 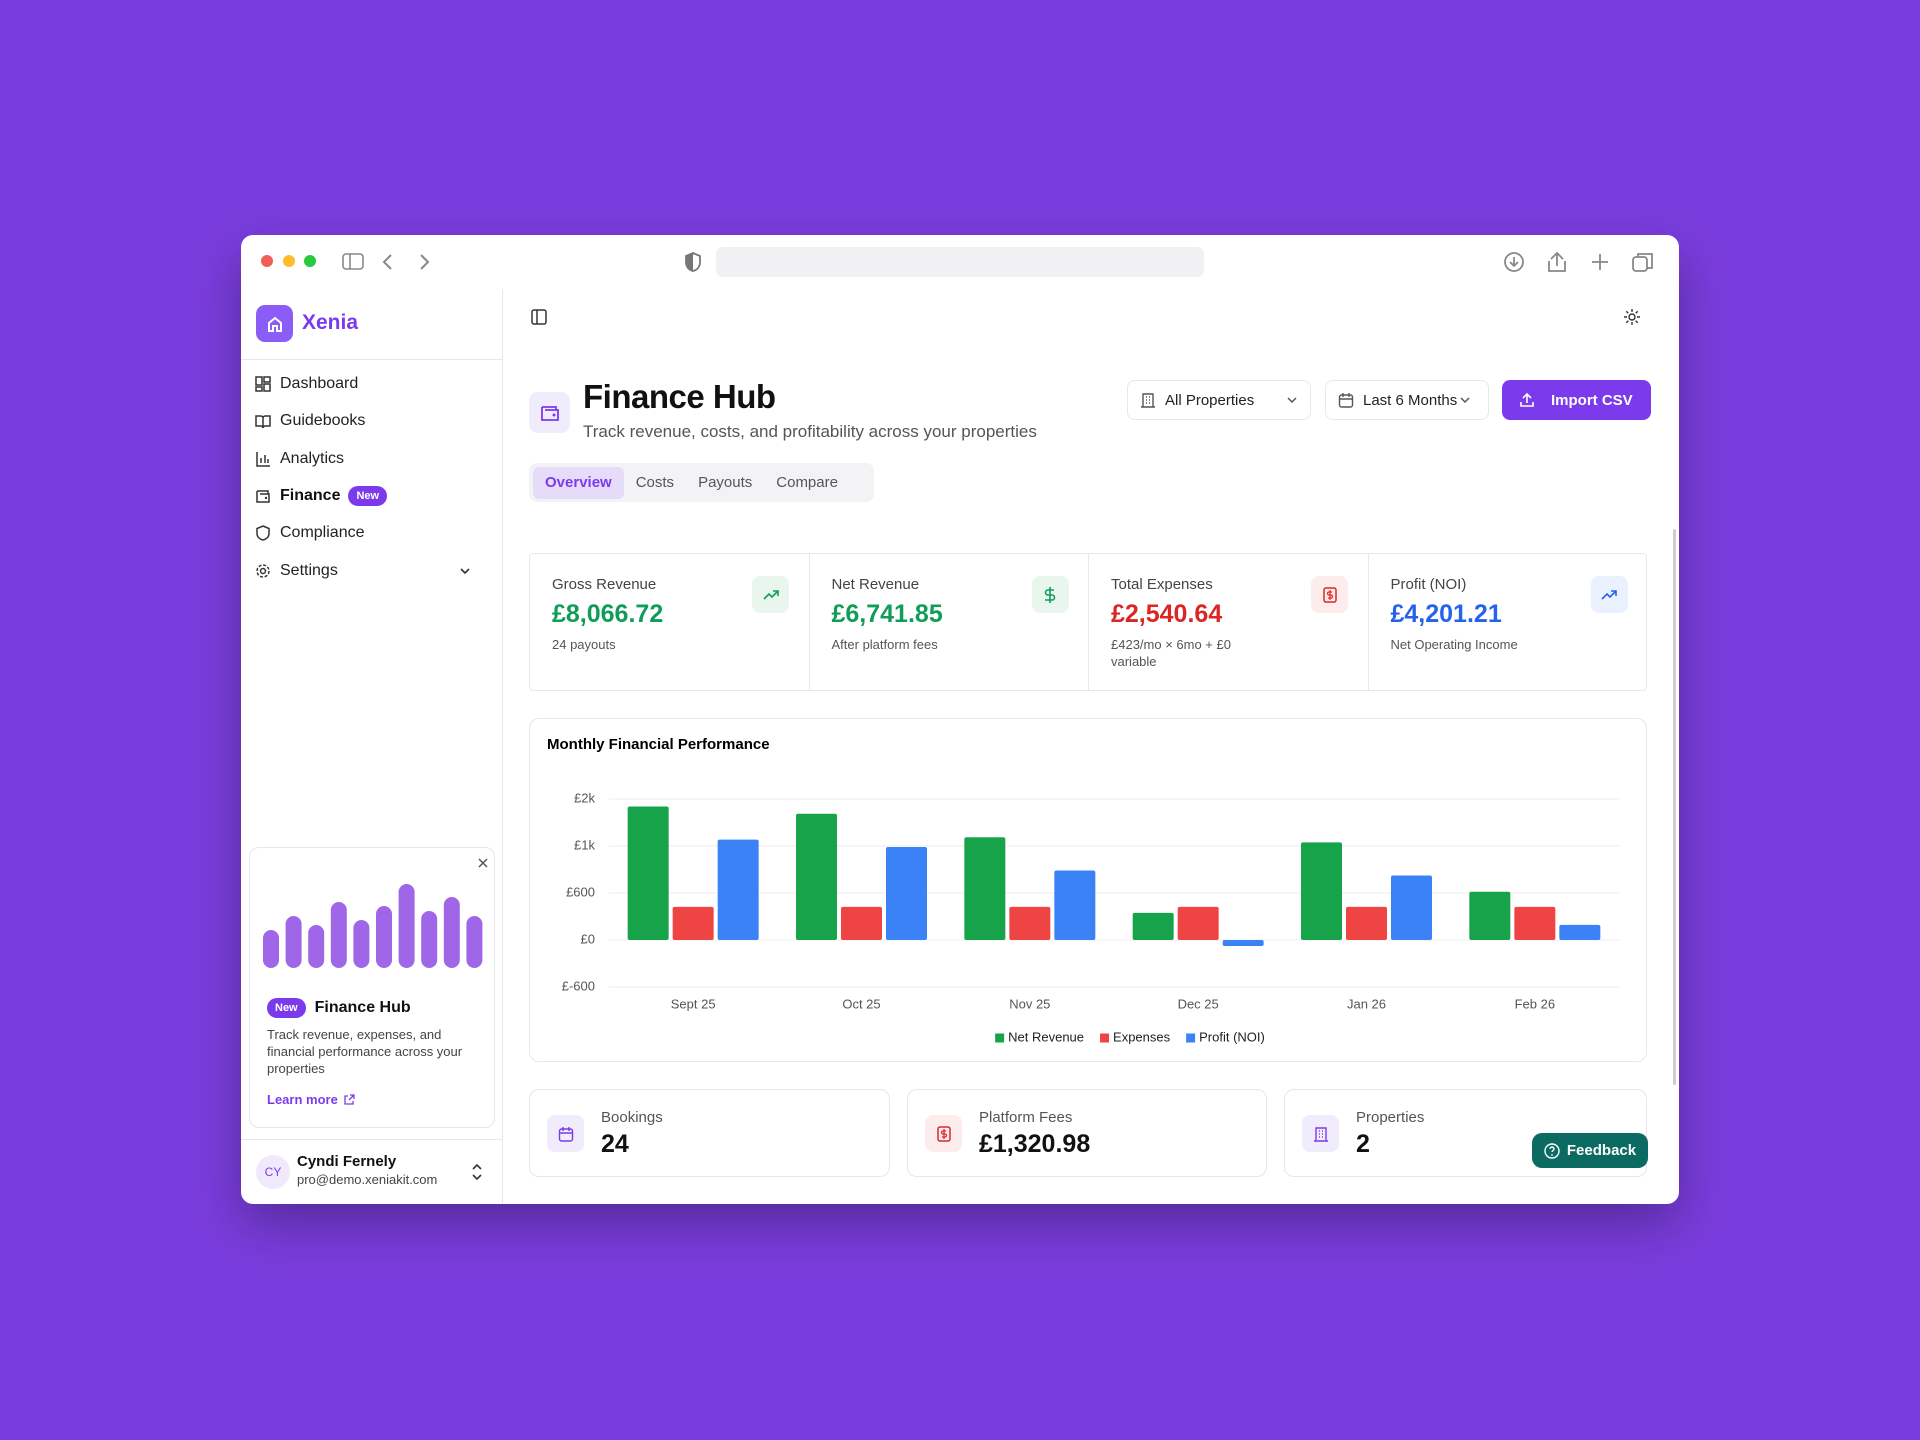 What do you see at coordinates (1428, 584) in the screenshot?
I see `kpi-label: Profit (NOI)` at bounding box center [1428, 584].